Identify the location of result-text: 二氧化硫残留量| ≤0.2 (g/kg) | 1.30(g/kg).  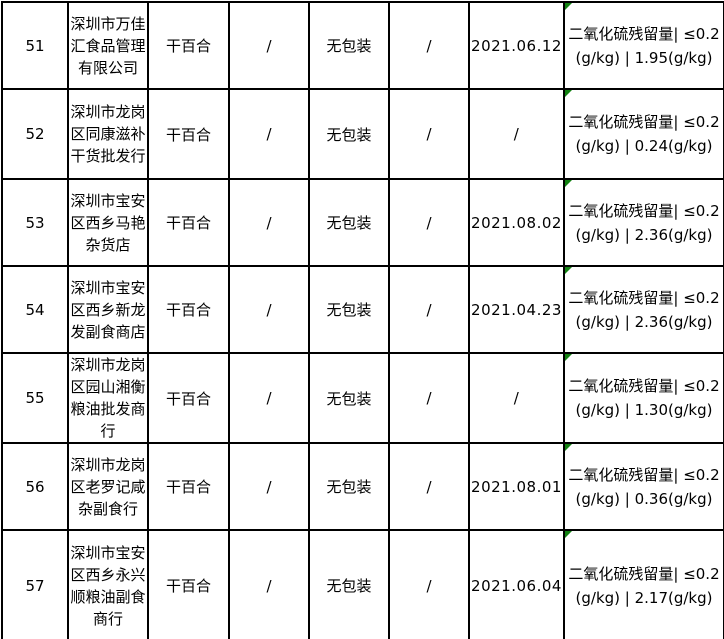
(644, 398).